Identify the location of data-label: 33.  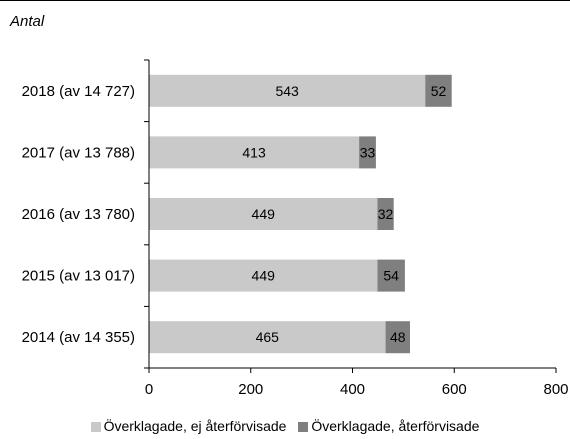
(368, 152).